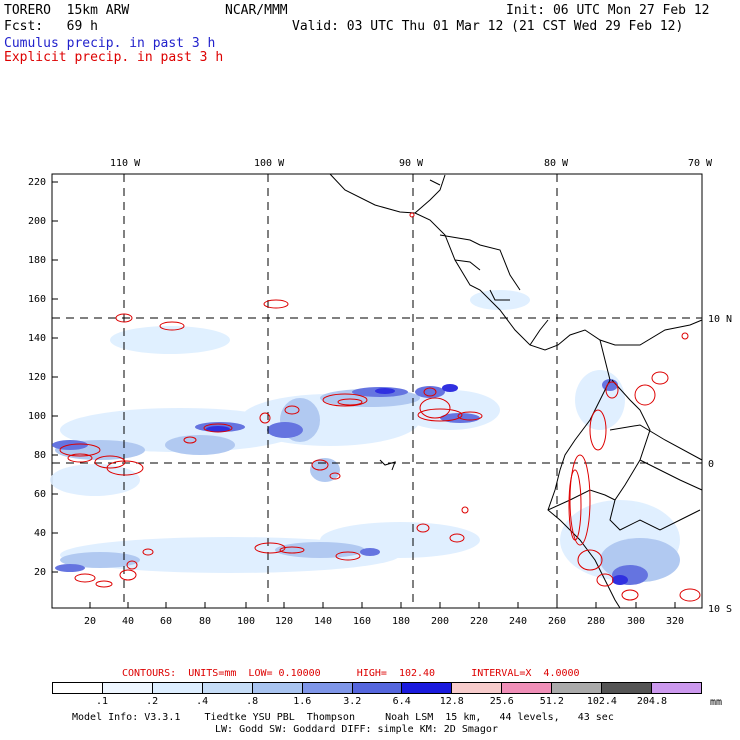 The image size is (740, 740). Describe the element at coordinates (720, 609) in the screenshot. I see `lat-label-10s: 10 S` at that location.